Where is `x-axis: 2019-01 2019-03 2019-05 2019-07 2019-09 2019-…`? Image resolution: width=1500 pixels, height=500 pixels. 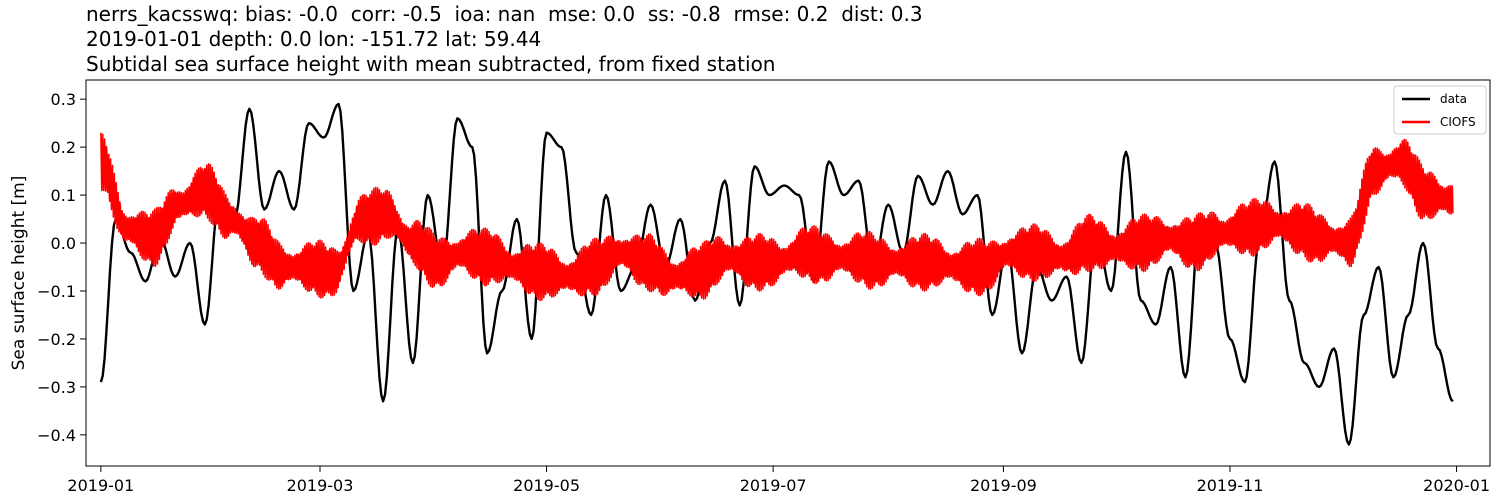 x-axis: 2019-01 2019-03 2019-05 2019-07 2019-09 2019-… is located at coordinates (778, 480).